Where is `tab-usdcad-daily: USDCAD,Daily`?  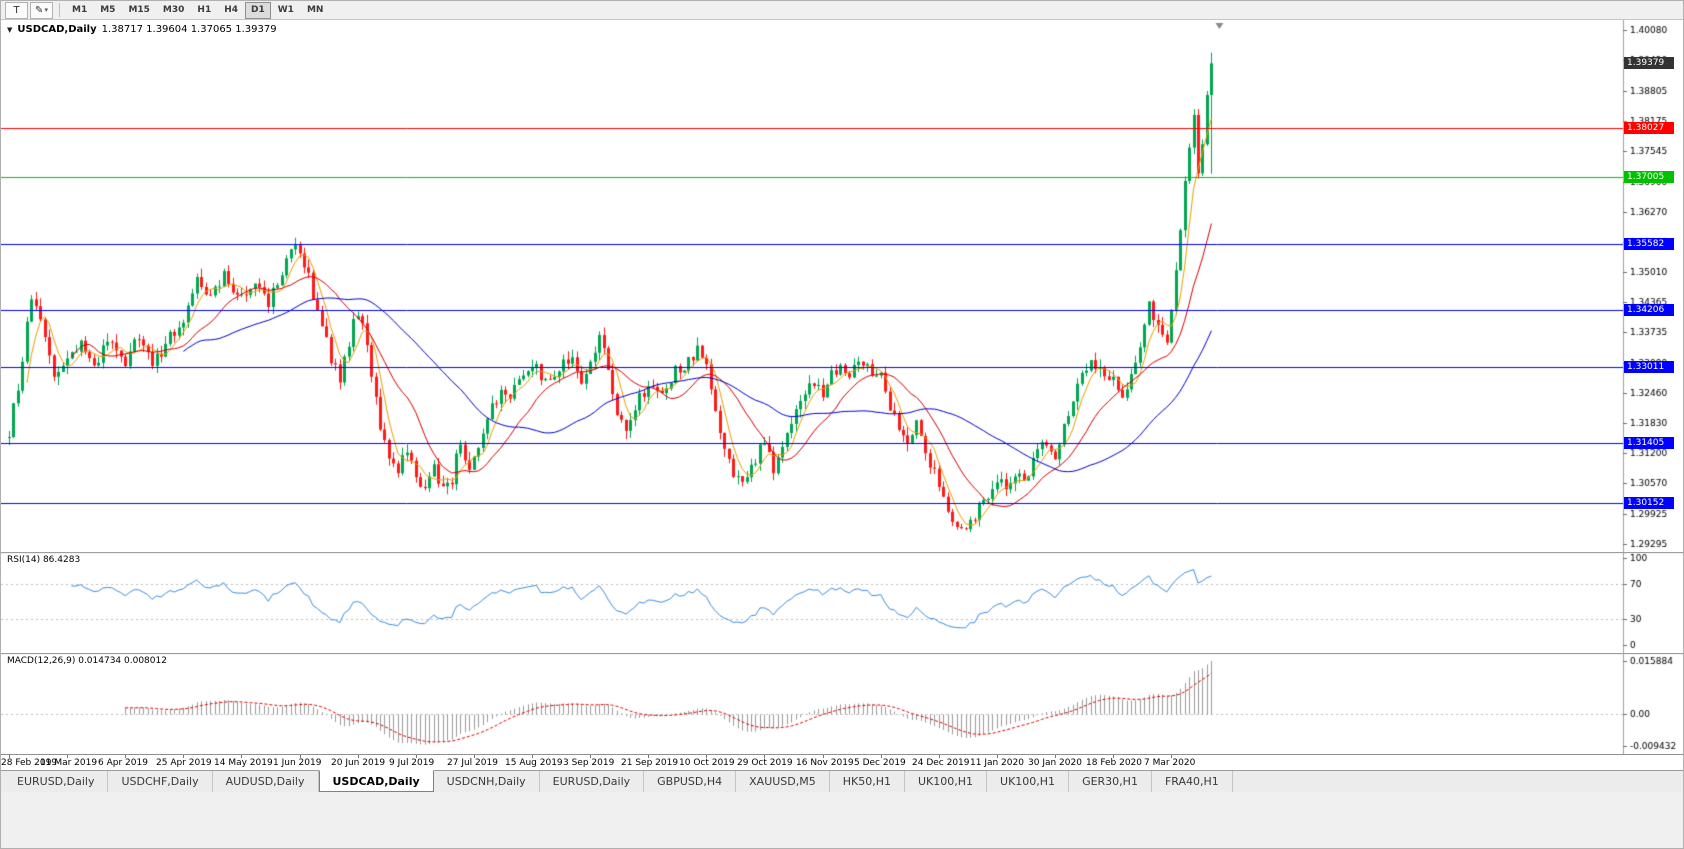
tab-usdcad-daily: USDCAD,Daily is located at coordinates (376, 781).